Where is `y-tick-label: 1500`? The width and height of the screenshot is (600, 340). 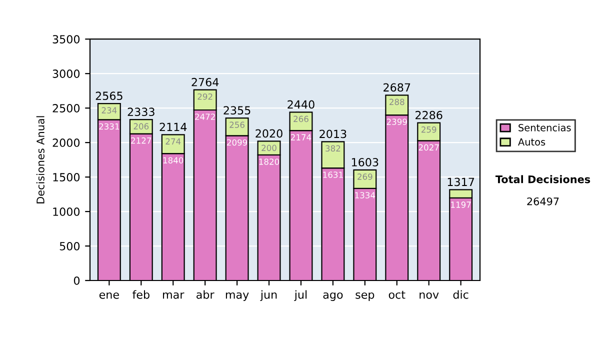 y-tick-label: 1500 is located at coordinates (66, 177).